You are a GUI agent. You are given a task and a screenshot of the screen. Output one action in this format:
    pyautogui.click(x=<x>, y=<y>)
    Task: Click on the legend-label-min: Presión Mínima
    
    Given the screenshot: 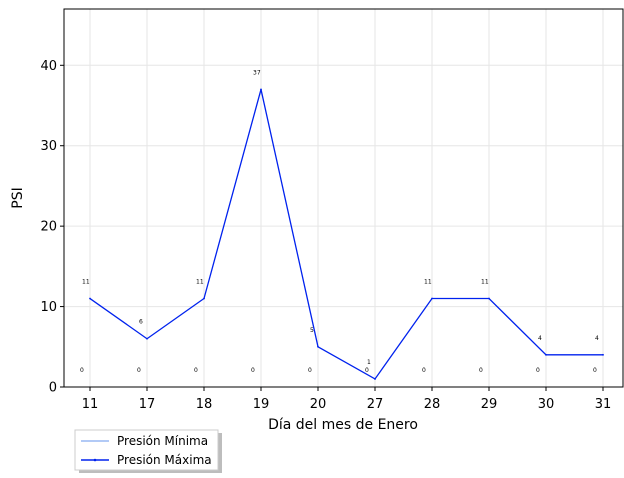 What is the action you would take?
    pyautogui.click(x=162, y=441)
    